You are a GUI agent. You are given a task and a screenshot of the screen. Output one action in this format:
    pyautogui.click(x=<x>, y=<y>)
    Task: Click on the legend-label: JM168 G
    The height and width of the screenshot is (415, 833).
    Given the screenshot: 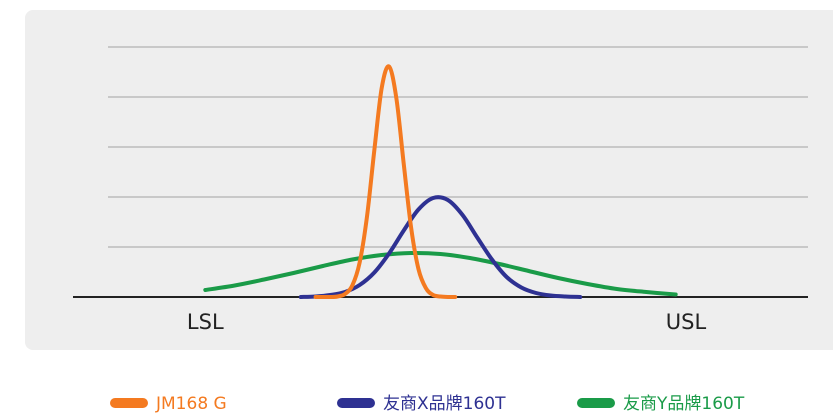 What is the action you would take?
    pyautogui.click(x=191, y=404)
    